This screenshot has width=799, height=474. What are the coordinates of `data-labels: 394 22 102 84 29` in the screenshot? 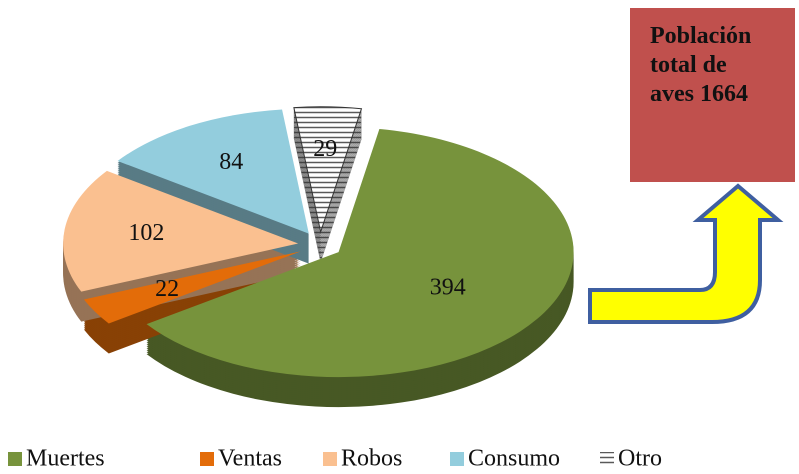 It's located at (296, 219).